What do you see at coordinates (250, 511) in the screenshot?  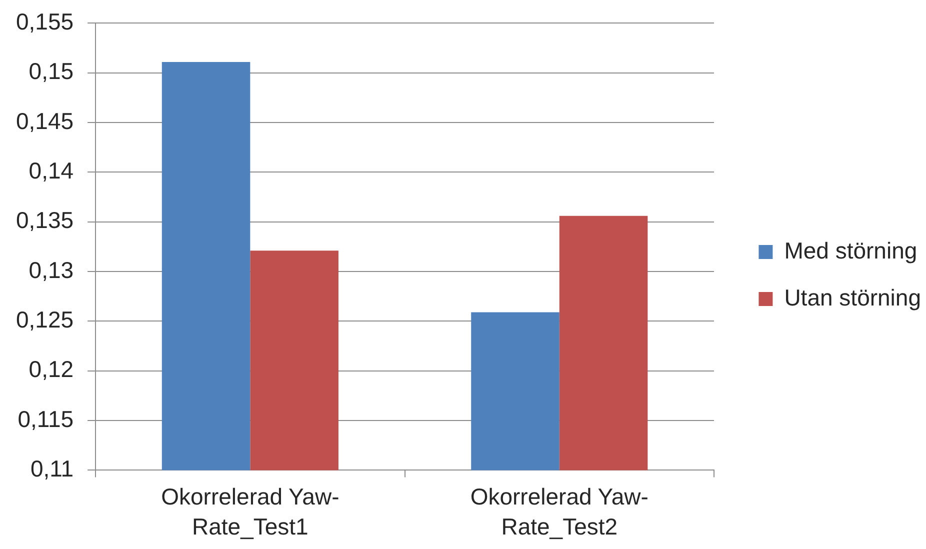 I see `x-tick-label: Okorrelerad Yaw-Rate_Test1` at bounding box center [250, 511].